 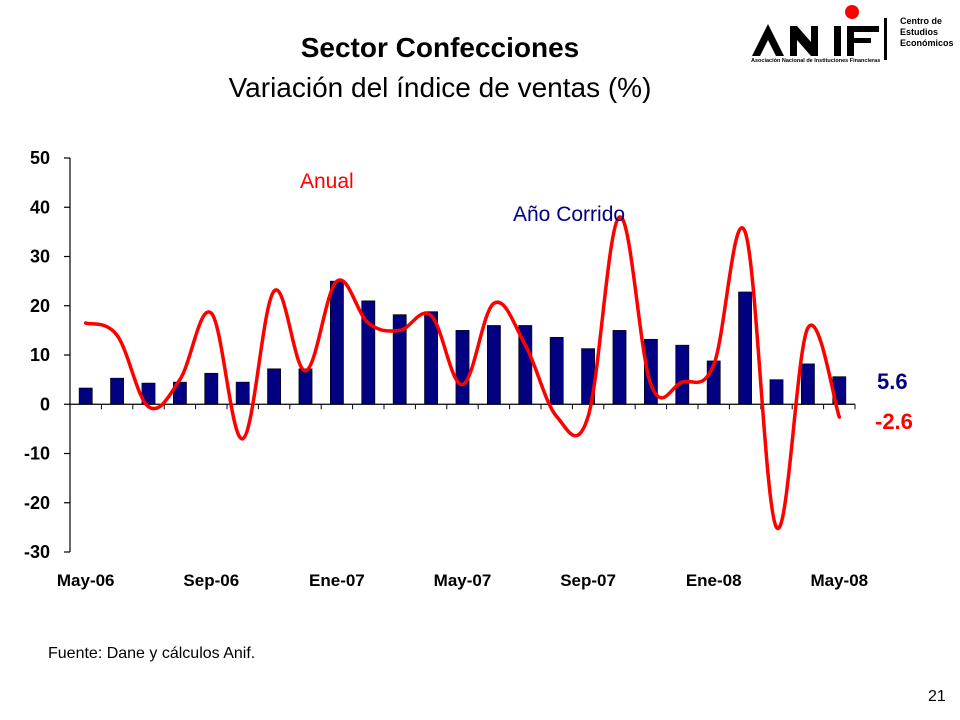 What do you see at coordinates (40, 158) in the screenshot?
I see `y-tick-label: 50` at bounding box center [40, 158].